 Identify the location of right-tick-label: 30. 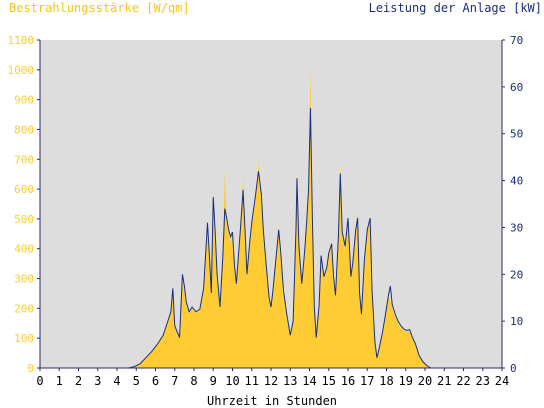
(516, 227).